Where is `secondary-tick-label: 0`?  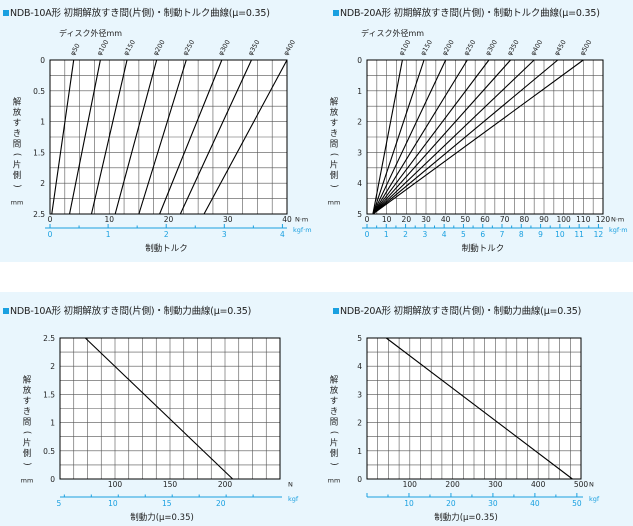 secondary-tick-label: 0 is located at coordinates (50, 234).